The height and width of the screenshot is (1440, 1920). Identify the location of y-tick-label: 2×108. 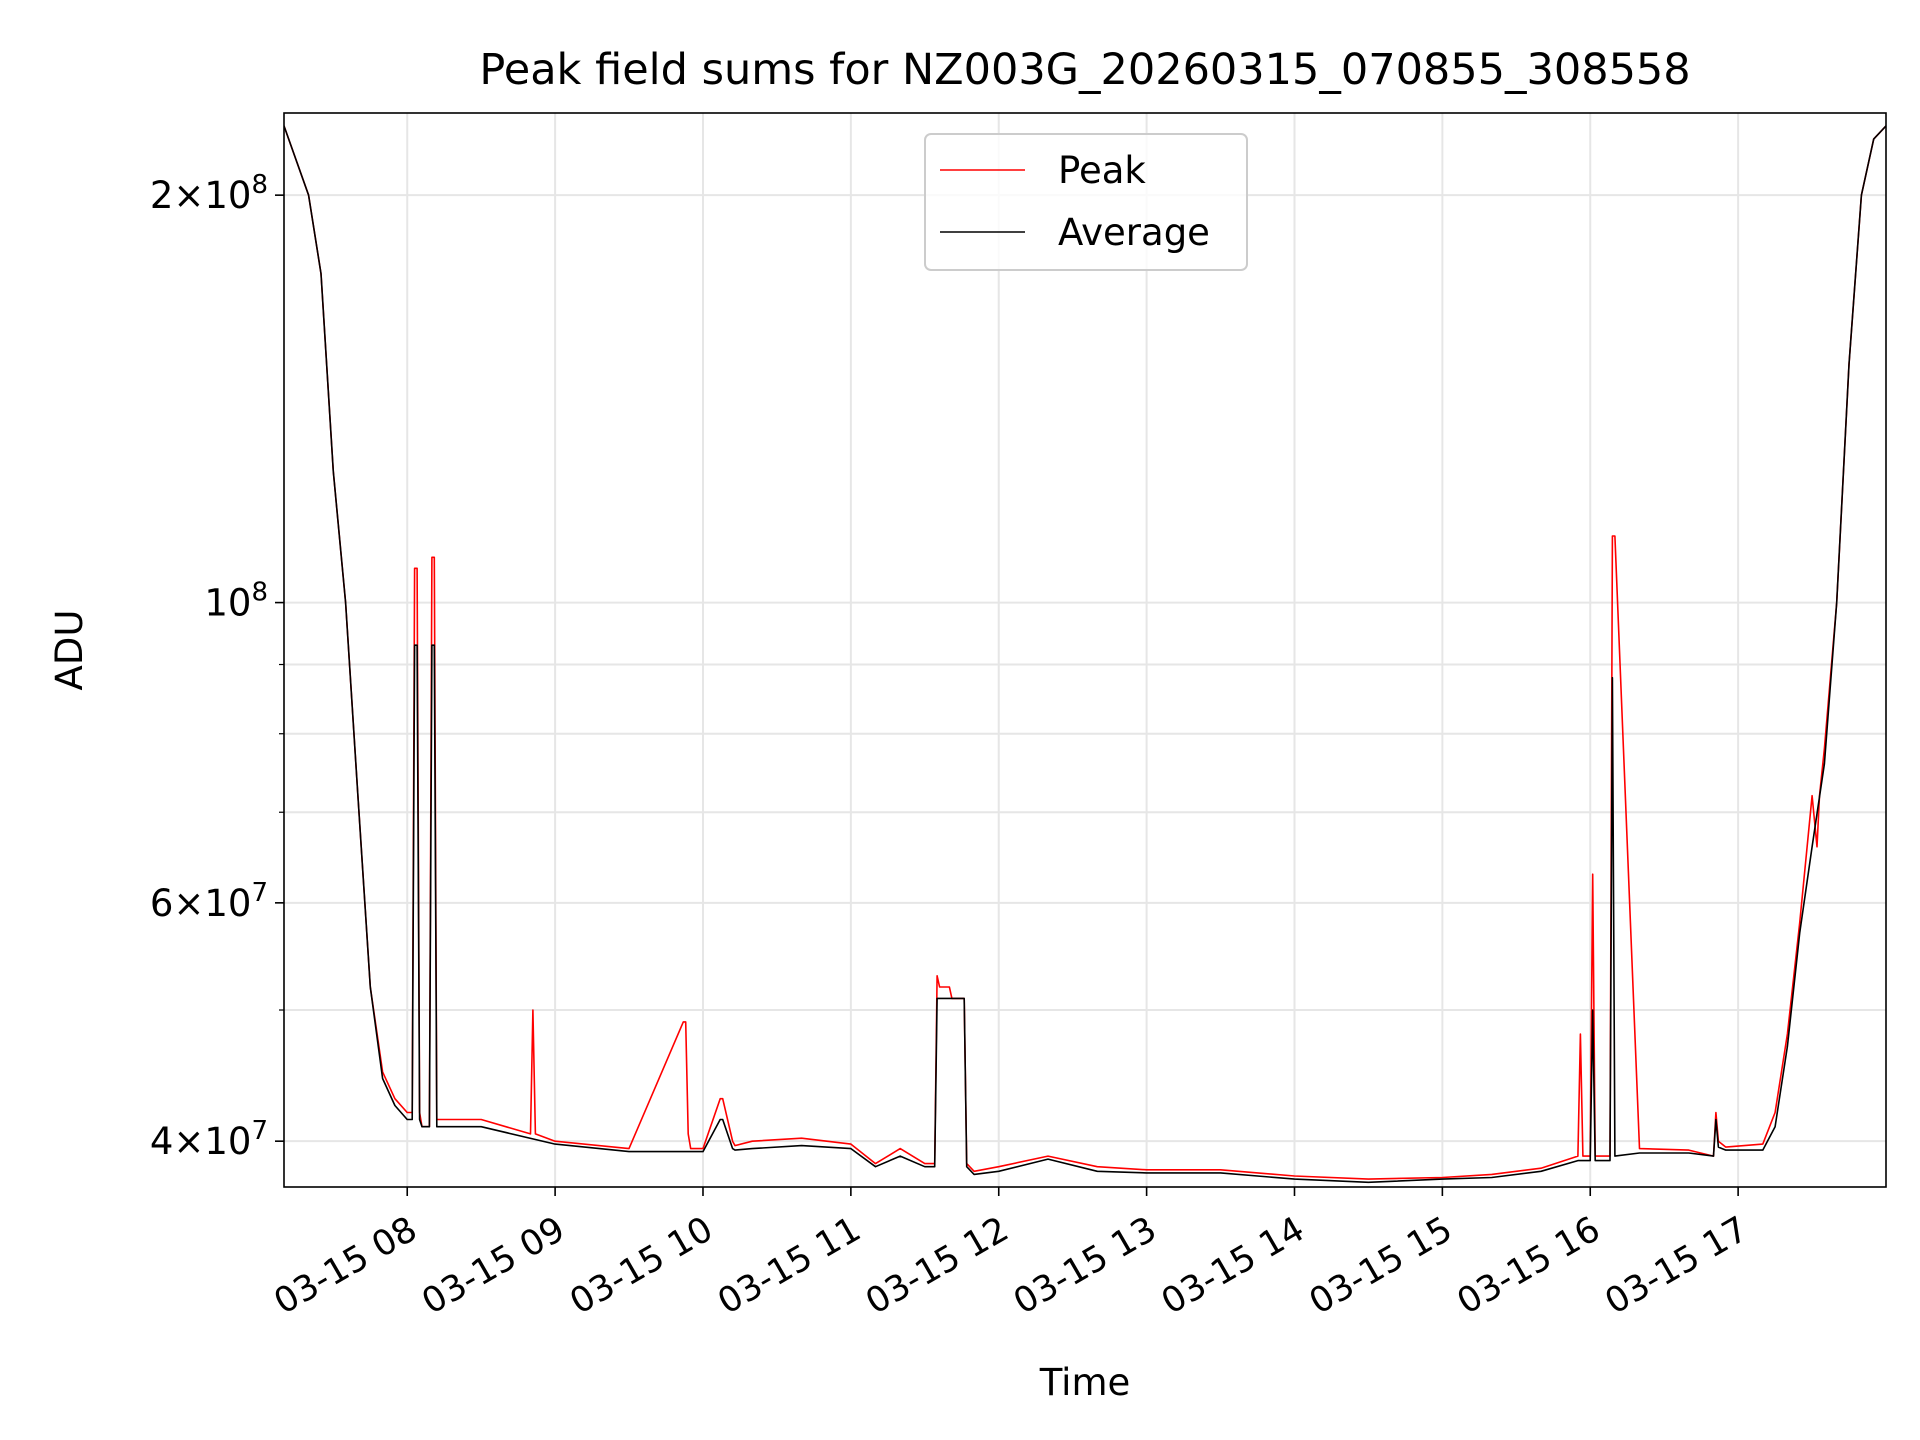
(209, 193).